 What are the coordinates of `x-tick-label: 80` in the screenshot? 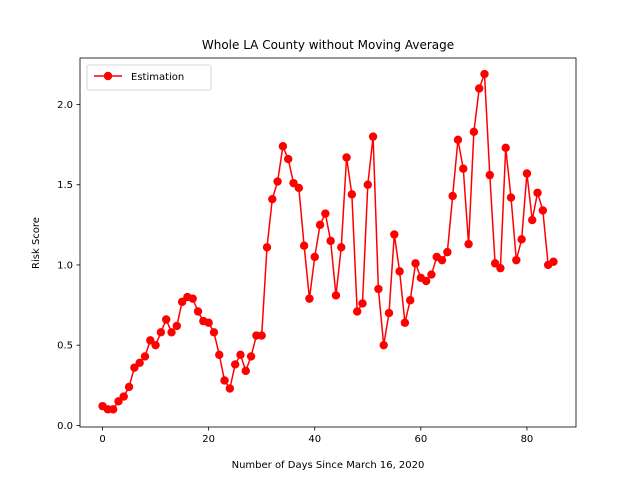 It's located at (527, 439).